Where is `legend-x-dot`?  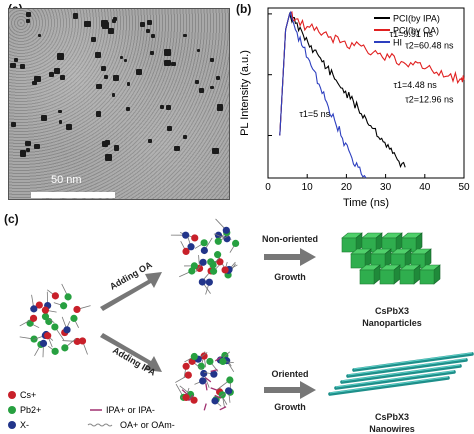
legend-x-dot is located at coordinates (12, 425).